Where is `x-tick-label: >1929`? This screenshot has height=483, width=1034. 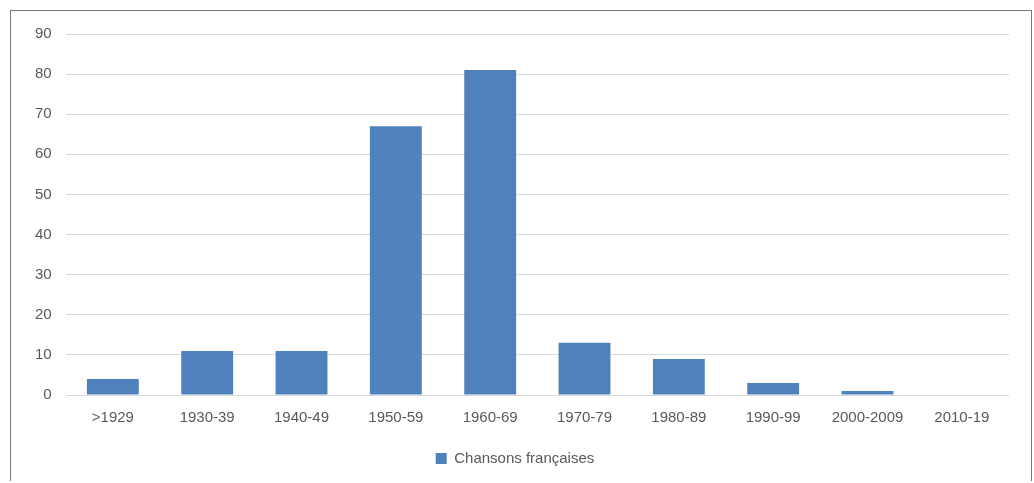 x-tick-label: >1929 is located at coordinates (112, 417).